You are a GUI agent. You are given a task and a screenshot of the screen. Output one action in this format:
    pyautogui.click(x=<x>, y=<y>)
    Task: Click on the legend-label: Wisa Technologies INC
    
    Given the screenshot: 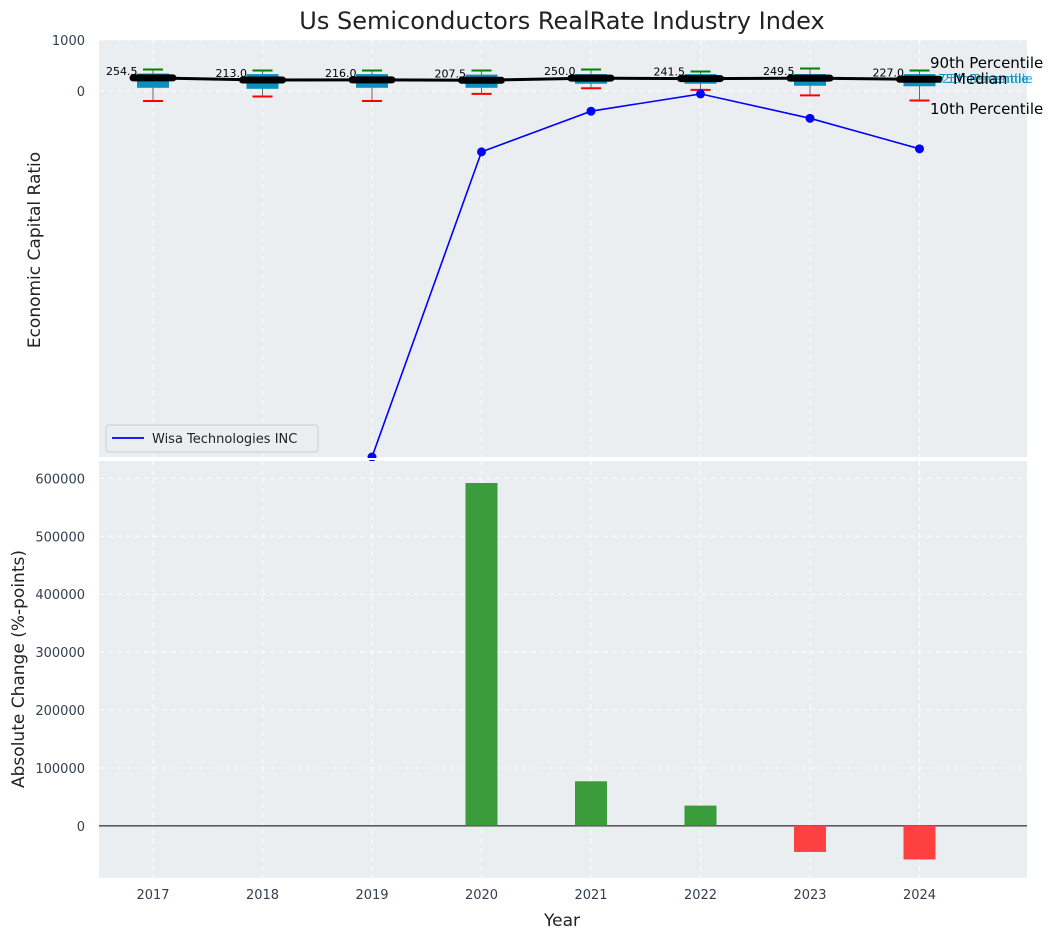 What is the action you would take?
    pyautogui.click(x=224, y=439)
    